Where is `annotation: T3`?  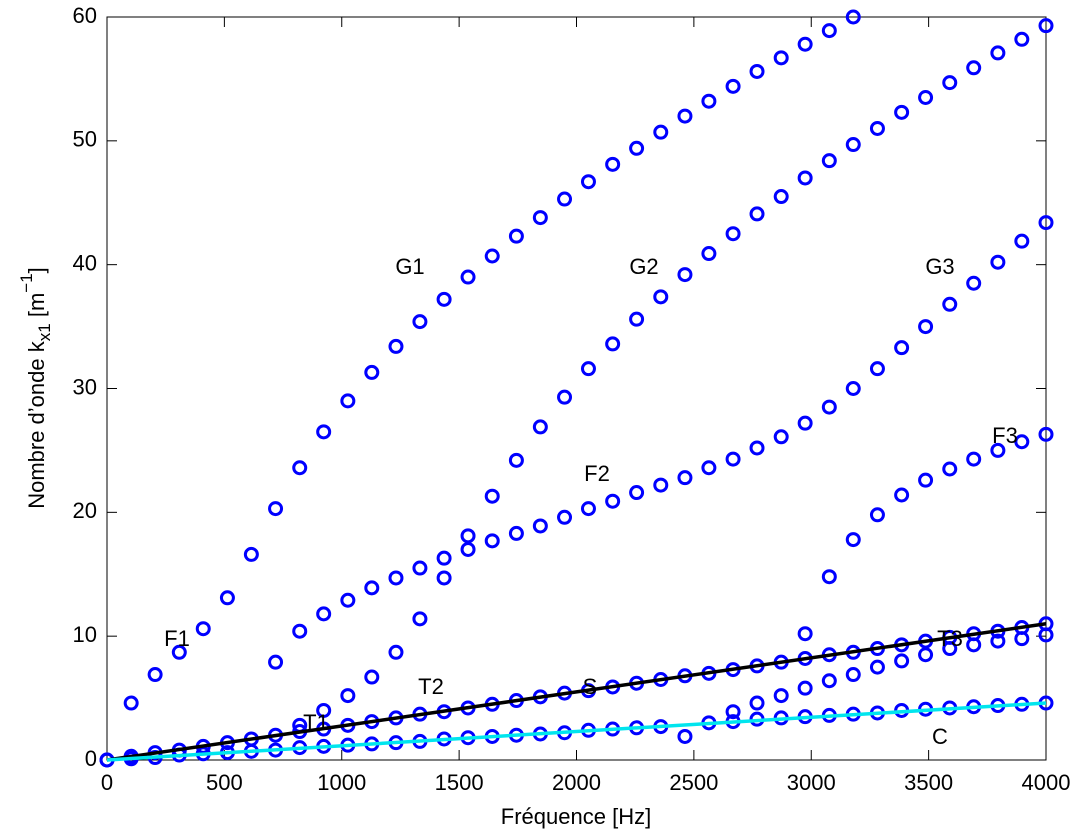
annotation: T3 is located at coordinates (950, 638).